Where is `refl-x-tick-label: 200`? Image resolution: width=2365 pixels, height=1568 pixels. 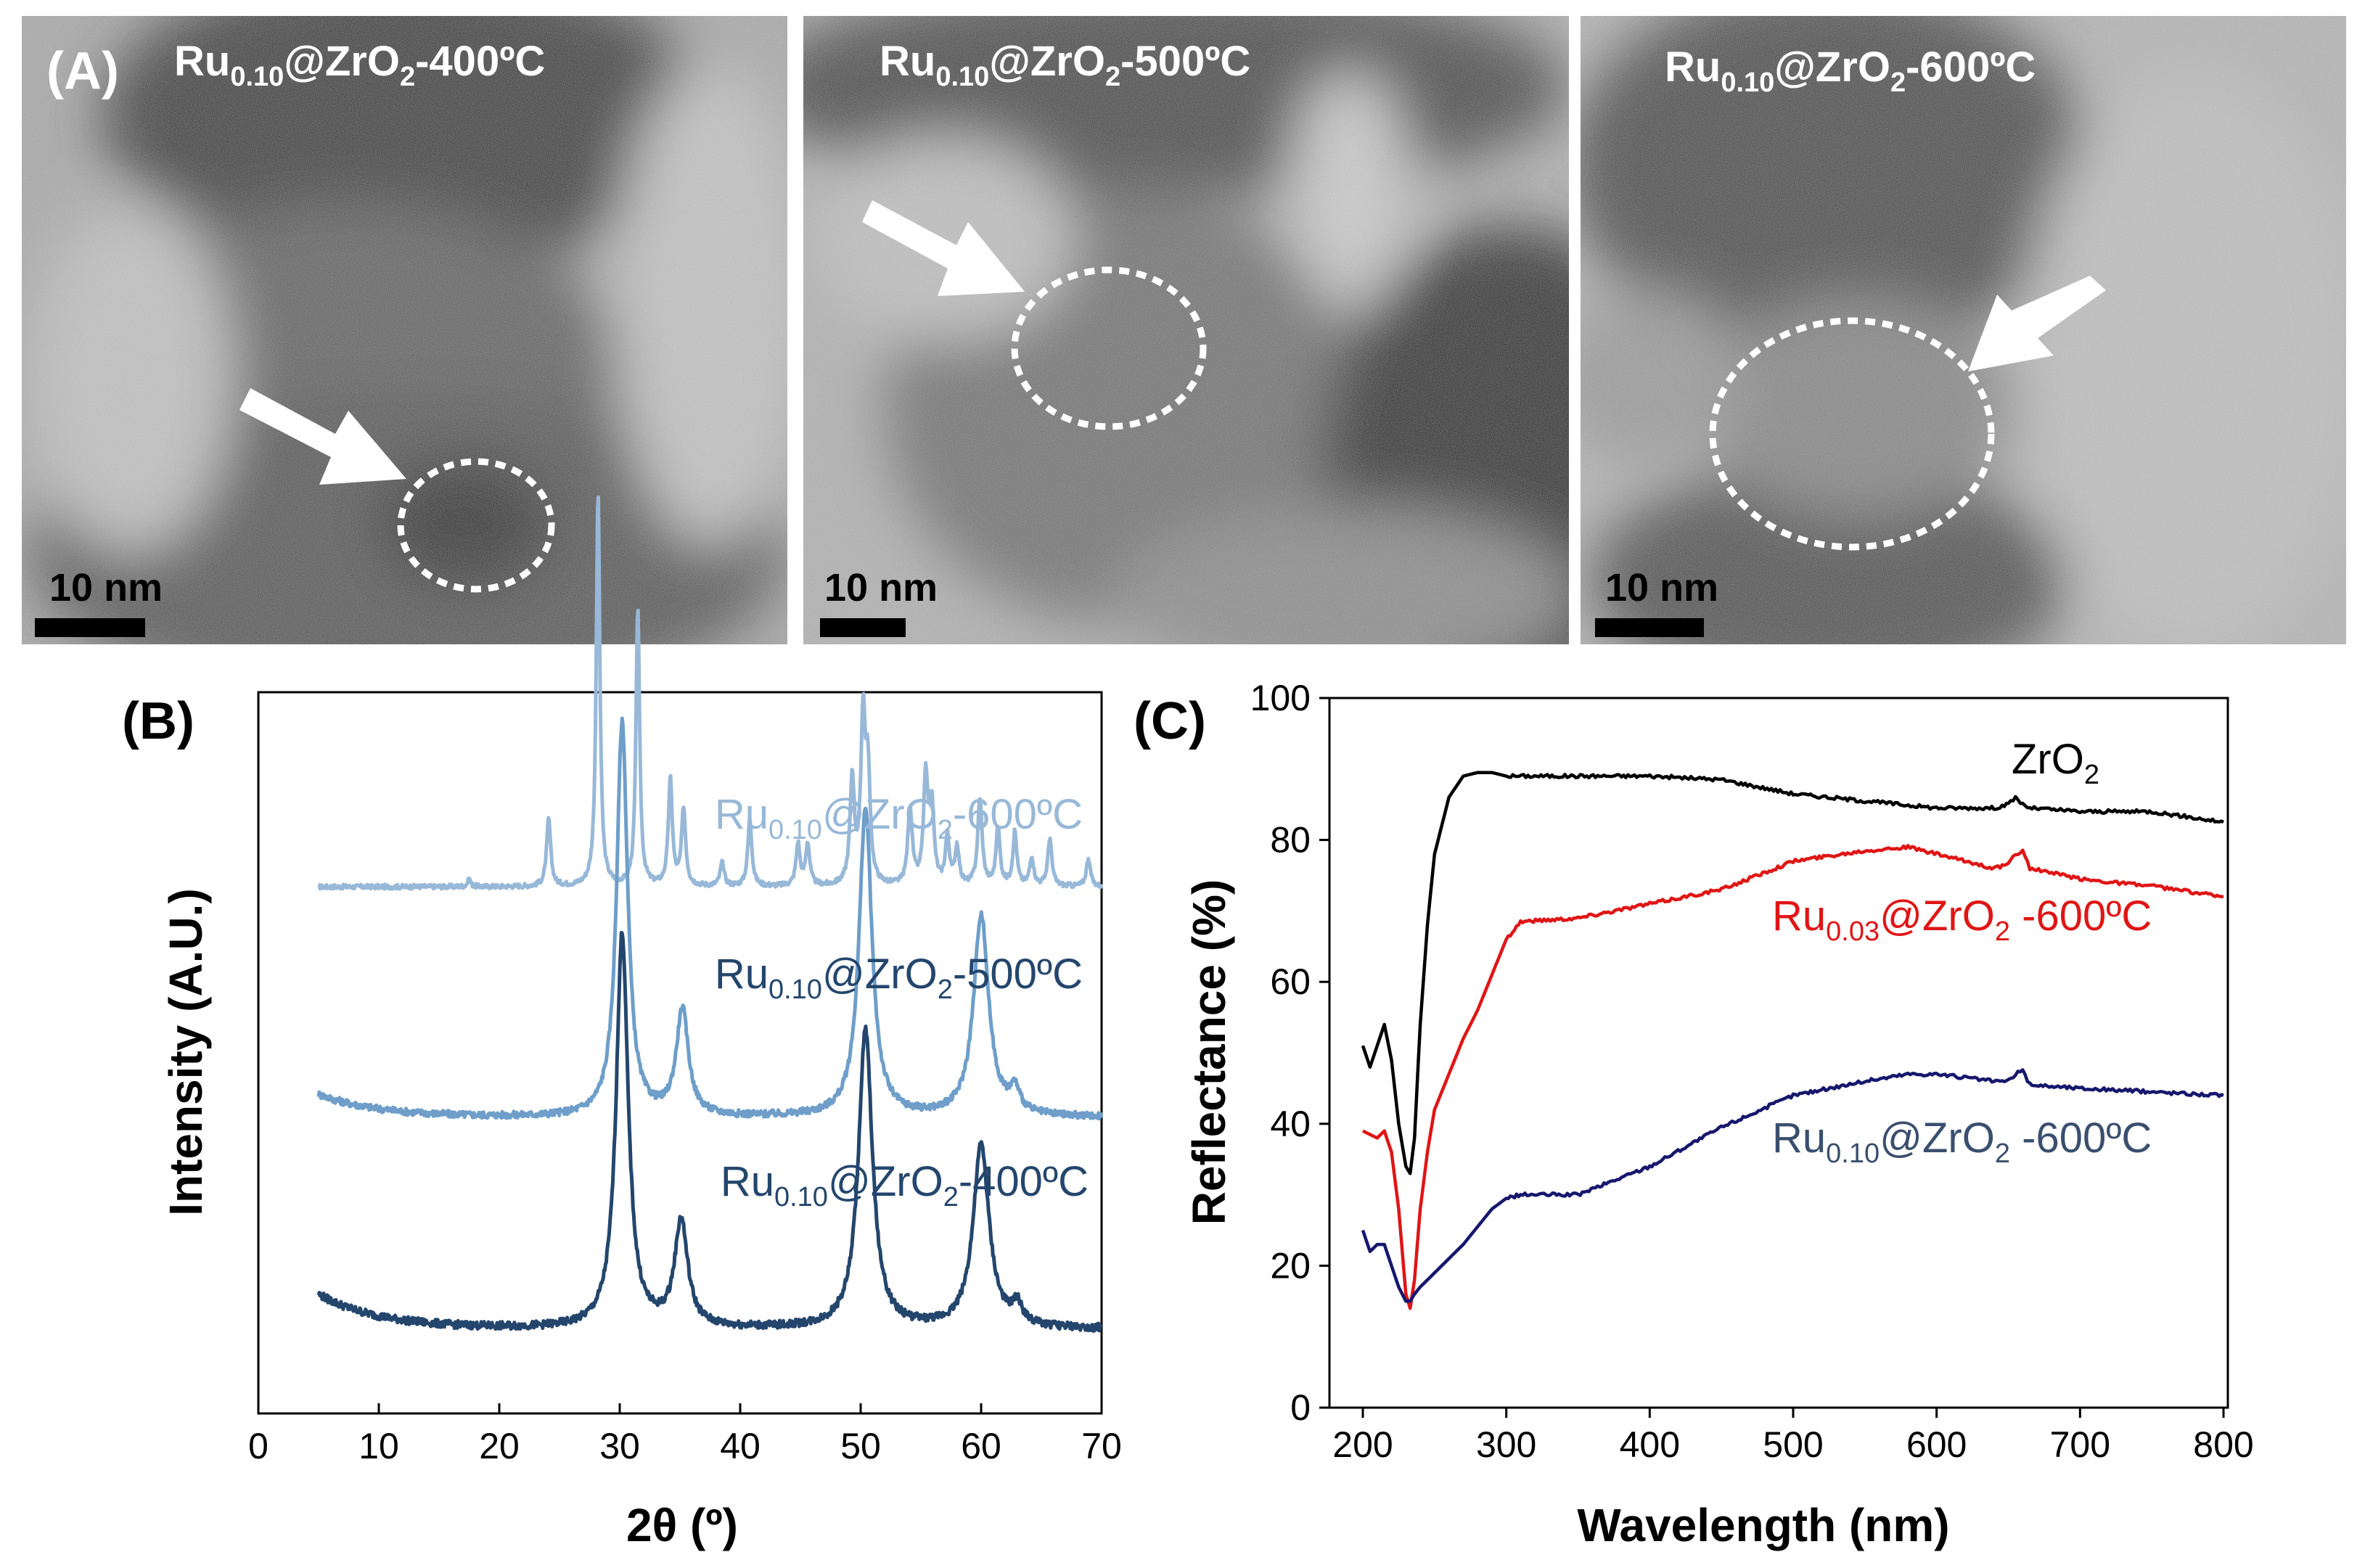 refl-x-tick-label: 200 is located at coordinates (1362, 1444).